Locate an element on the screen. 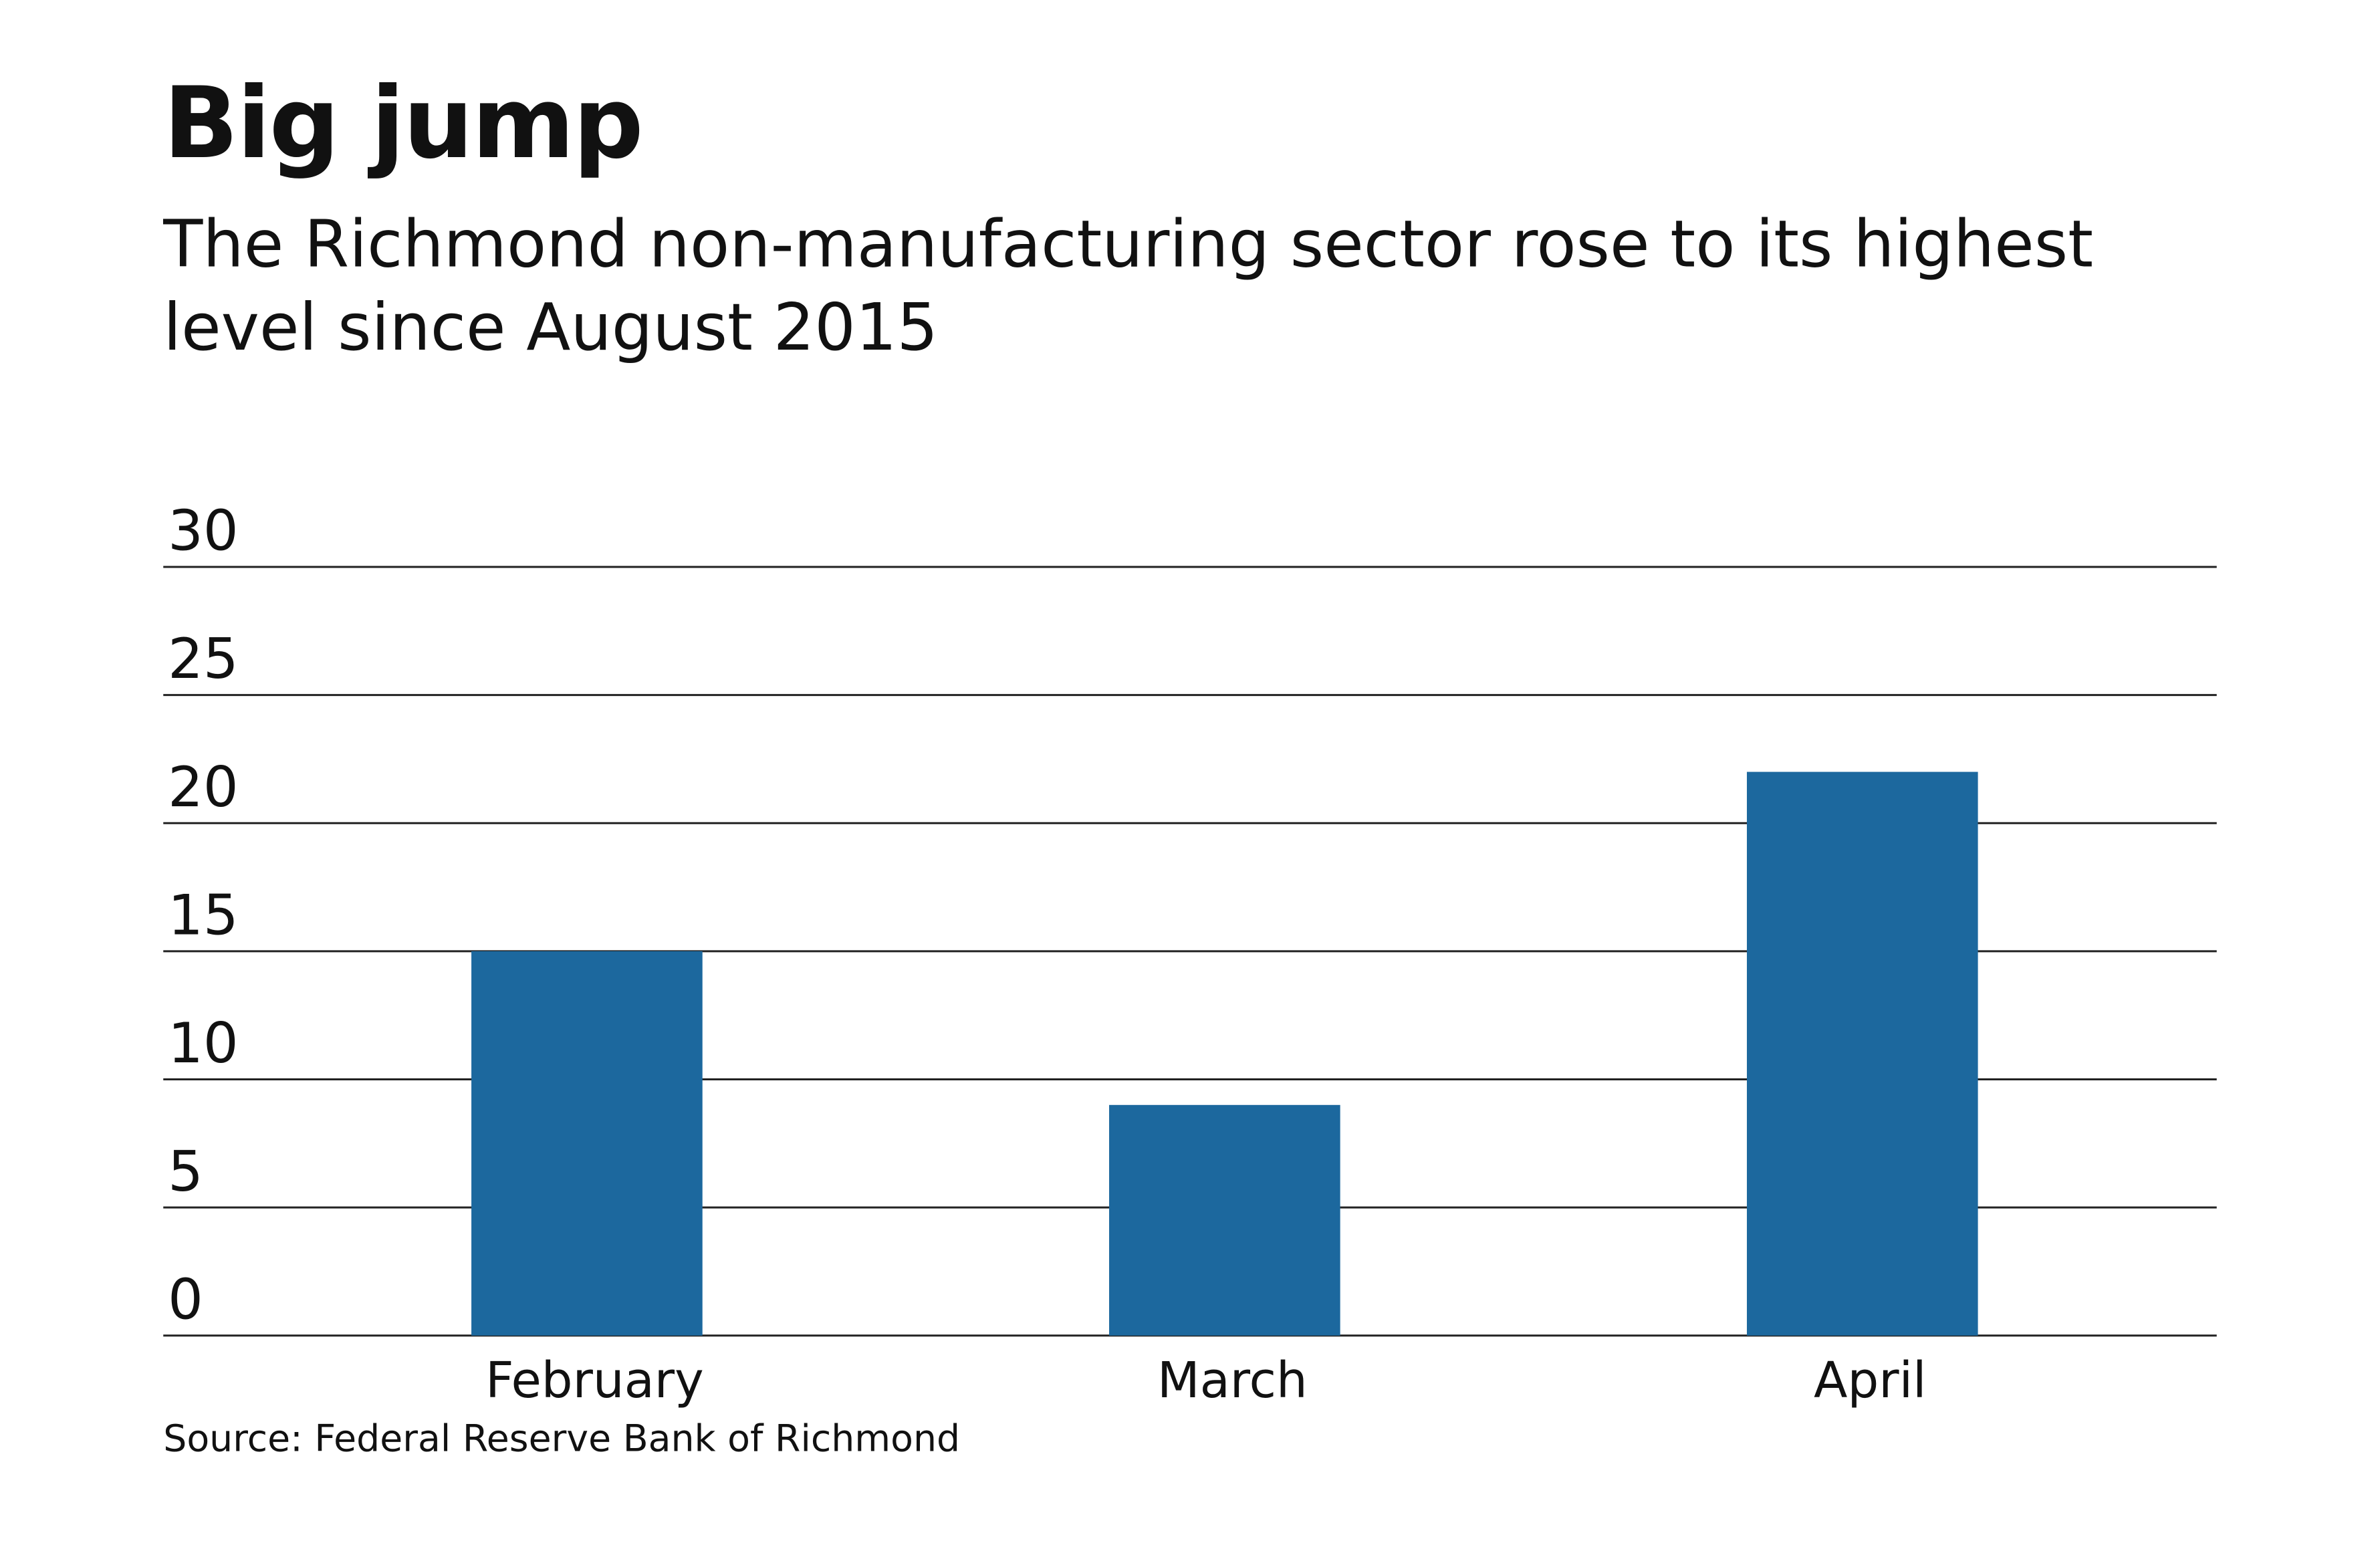 The width and height of the screenshot is (2380, 1551). y-tick-label: 15 is located at coordinates (203, 914).